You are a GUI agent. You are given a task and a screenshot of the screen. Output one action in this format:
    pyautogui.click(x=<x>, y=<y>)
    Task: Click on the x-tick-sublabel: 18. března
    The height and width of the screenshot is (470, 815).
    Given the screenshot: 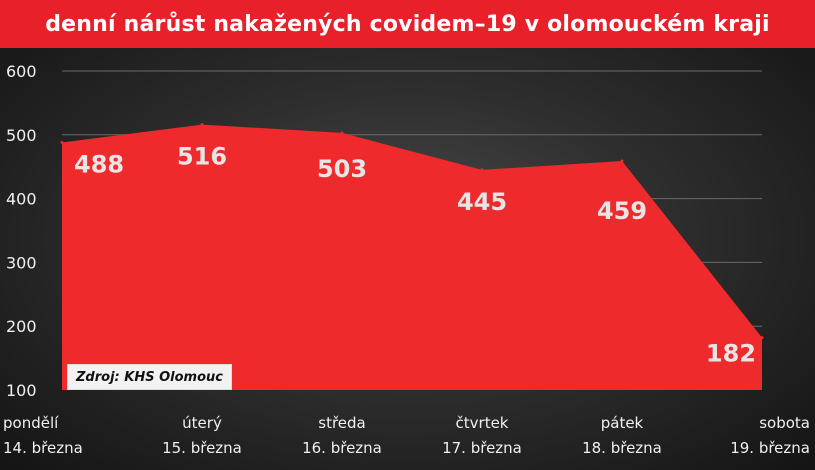 What is the action you would take?
    pyautogui.click(x=622, y=448)
    